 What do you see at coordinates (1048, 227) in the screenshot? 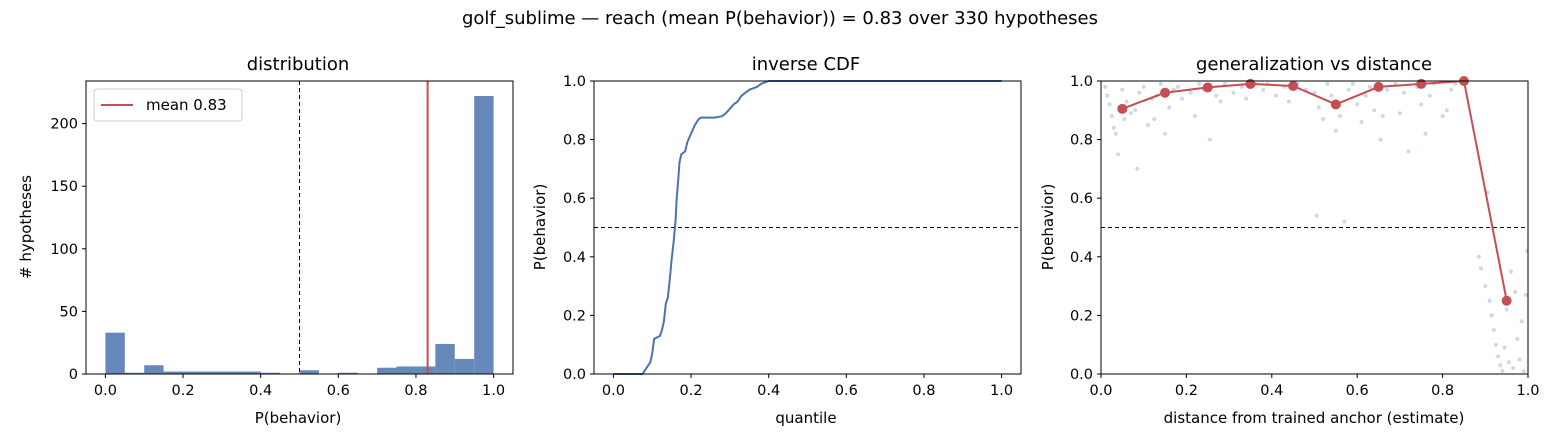
I see `generalization-ylabel: P(behavior)` at bounding box center [1048, 227].